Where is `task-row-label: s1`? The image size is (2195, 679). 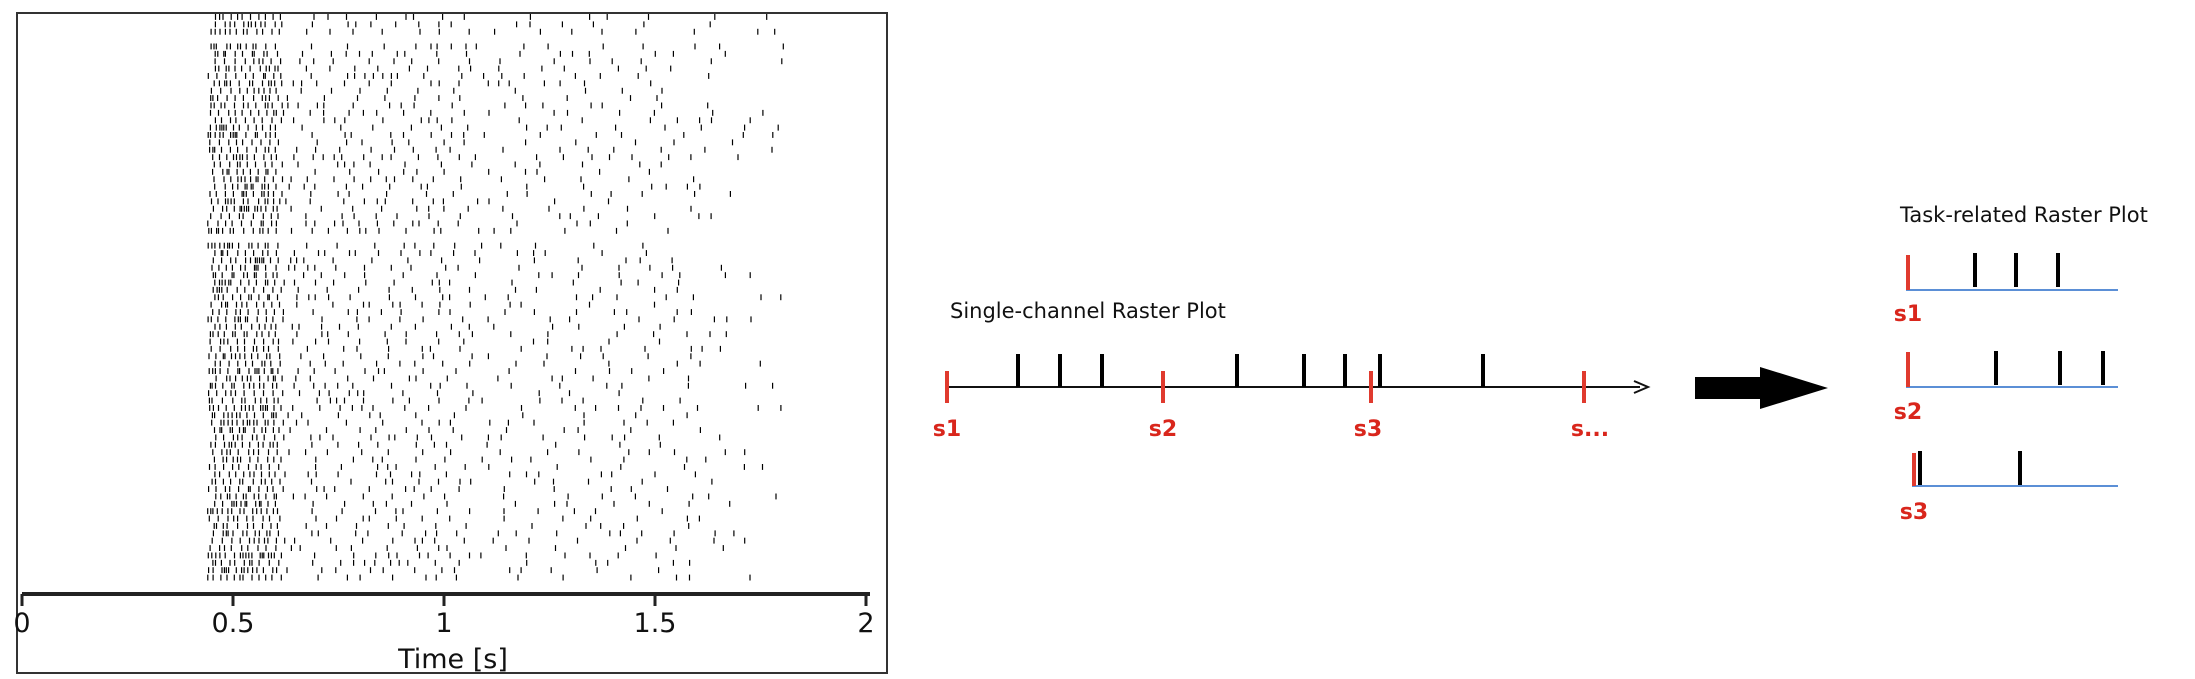 task-row-label: s1 is located at coordinates (1908, 314).